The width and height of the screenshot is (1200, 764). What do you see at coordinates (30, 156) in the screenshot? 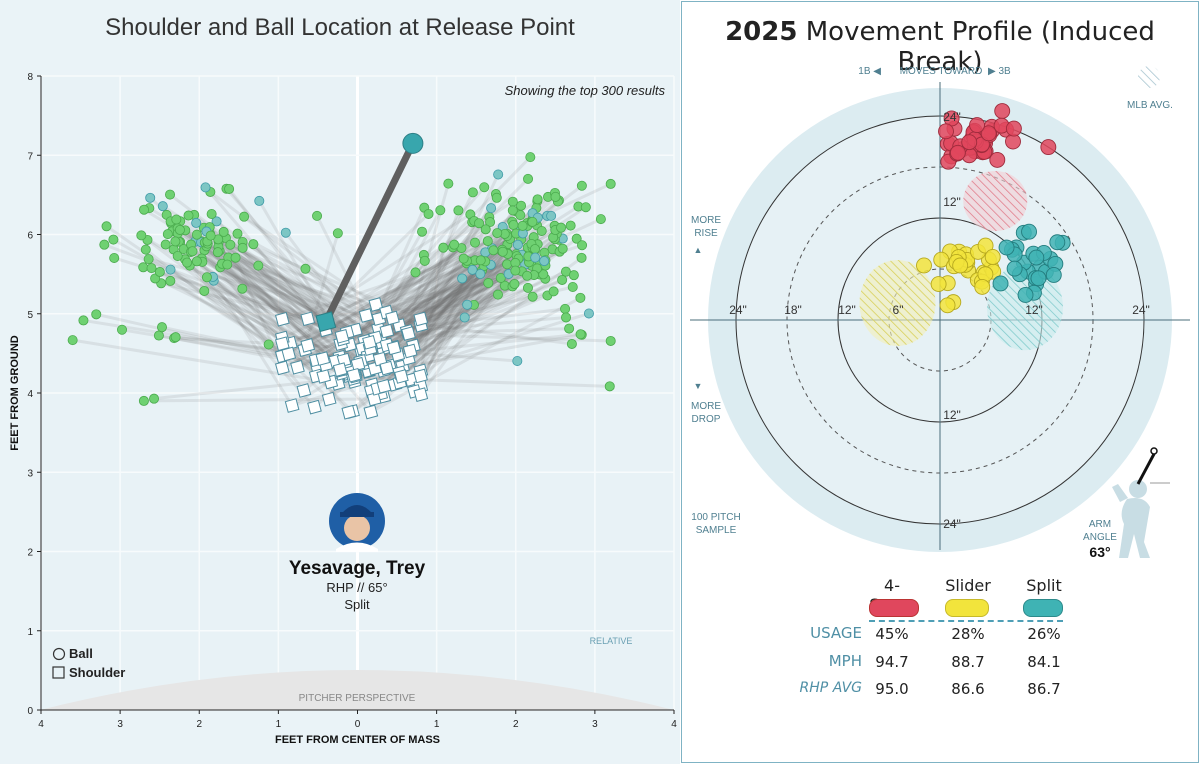
I see `y-tick-label: 7` at bounding box center [30, 156].